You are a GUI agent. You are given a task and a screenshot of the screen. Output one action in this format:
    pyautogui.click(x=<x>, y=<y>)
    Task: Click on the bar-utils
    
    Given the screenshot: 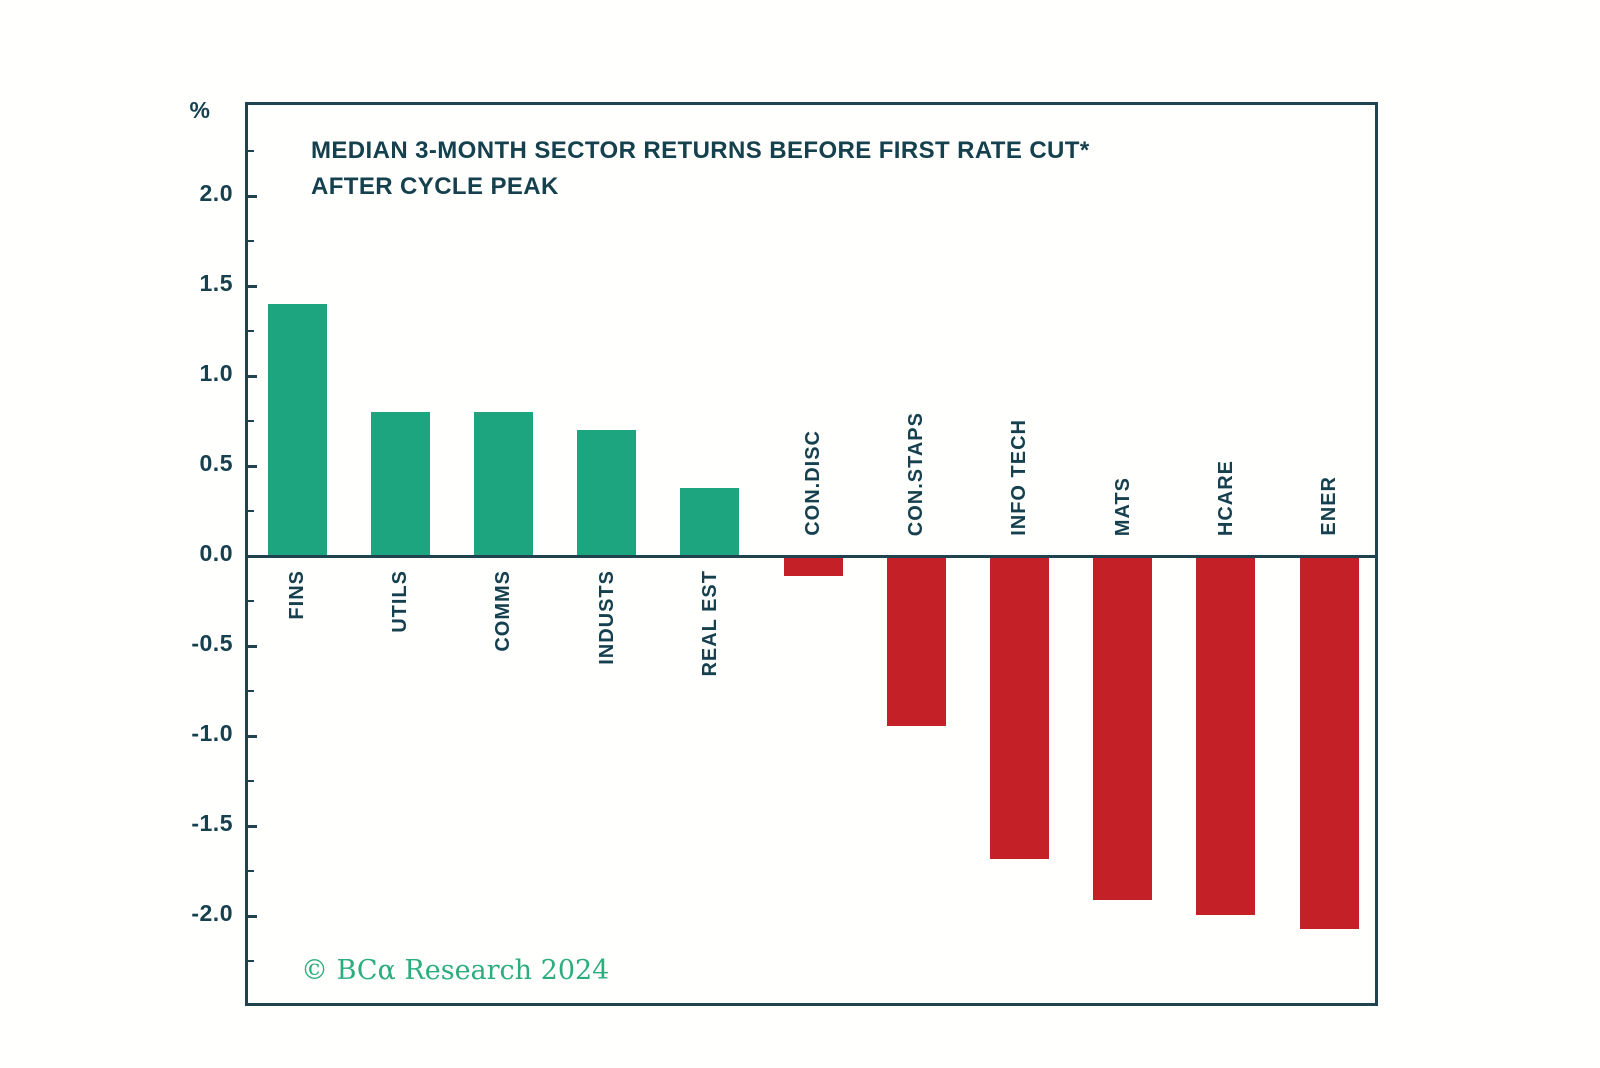 What is the action you would take?
    pyautogui.click(x=400, y=483)
    